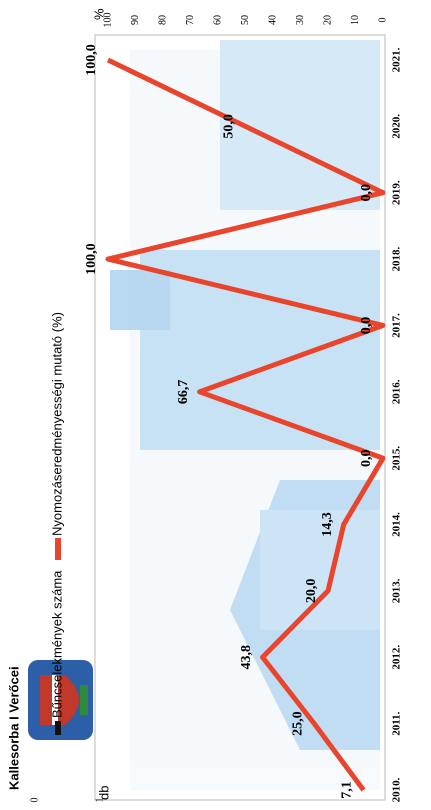 The width and height of the screenshot is (431, 810). Describe the element at coordinates (13, 728) in the screenshot. I see `chart-title: Kallesorba I Verőcei` at that location.